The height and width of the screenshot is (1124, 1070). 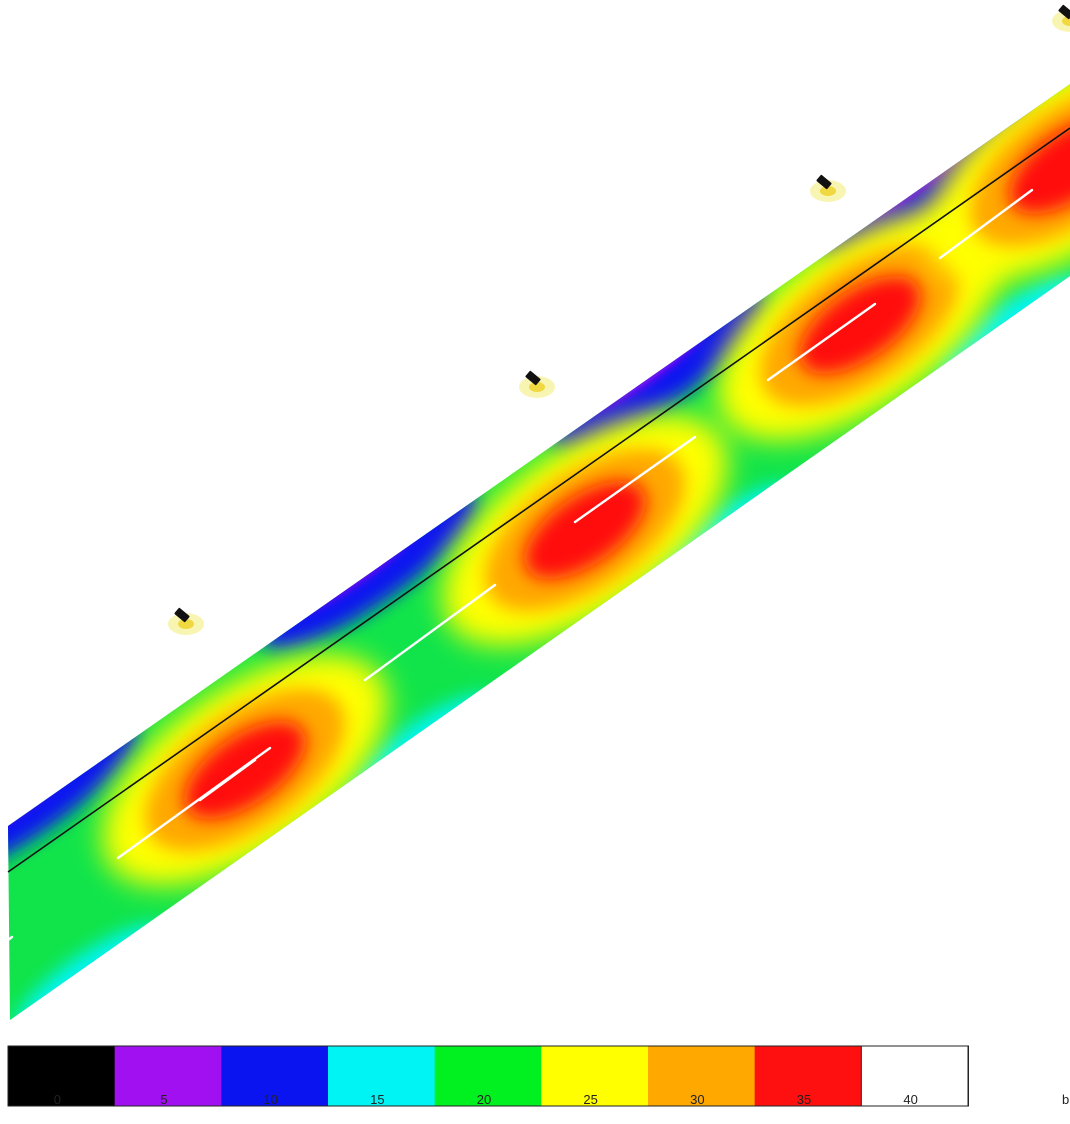 I want to click on legend-frame, so click(x=488, y=1076).